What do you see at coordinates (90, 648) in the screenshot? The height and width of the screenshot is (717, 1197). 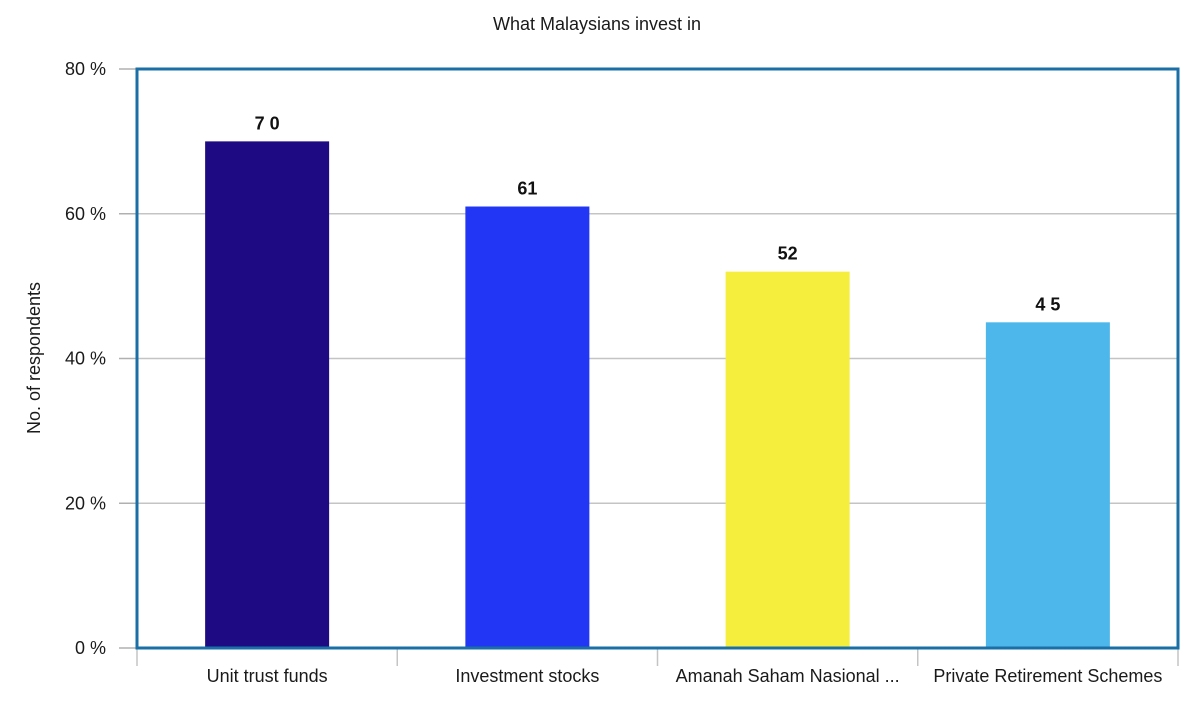 I see `y-tick-label: 0 %` at bounding box center [90, 648].